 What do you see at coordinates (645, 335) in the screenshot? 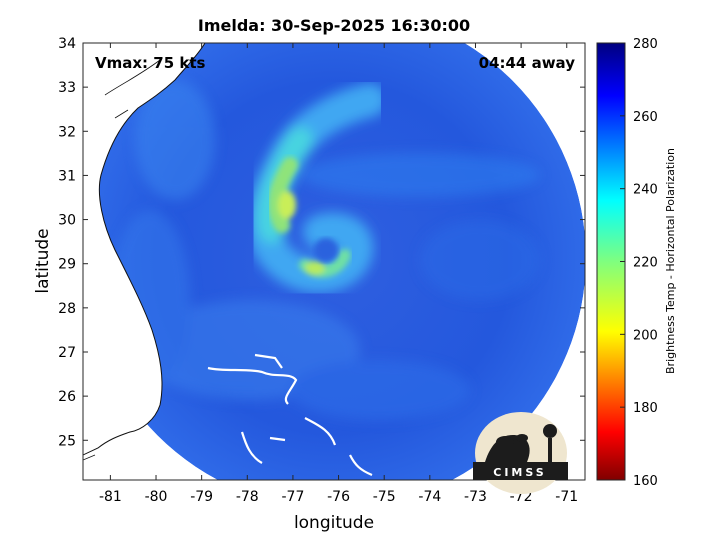
I see `colorbar-tick-label: 200` at bounding box center [645, 335].